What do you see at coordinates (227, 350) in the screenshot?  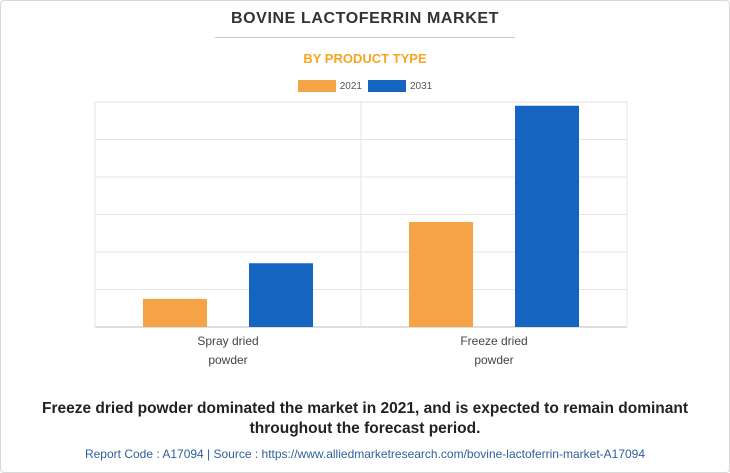 I see `x-tick-label: Spray dried powder` at bounding box center [227, 350].